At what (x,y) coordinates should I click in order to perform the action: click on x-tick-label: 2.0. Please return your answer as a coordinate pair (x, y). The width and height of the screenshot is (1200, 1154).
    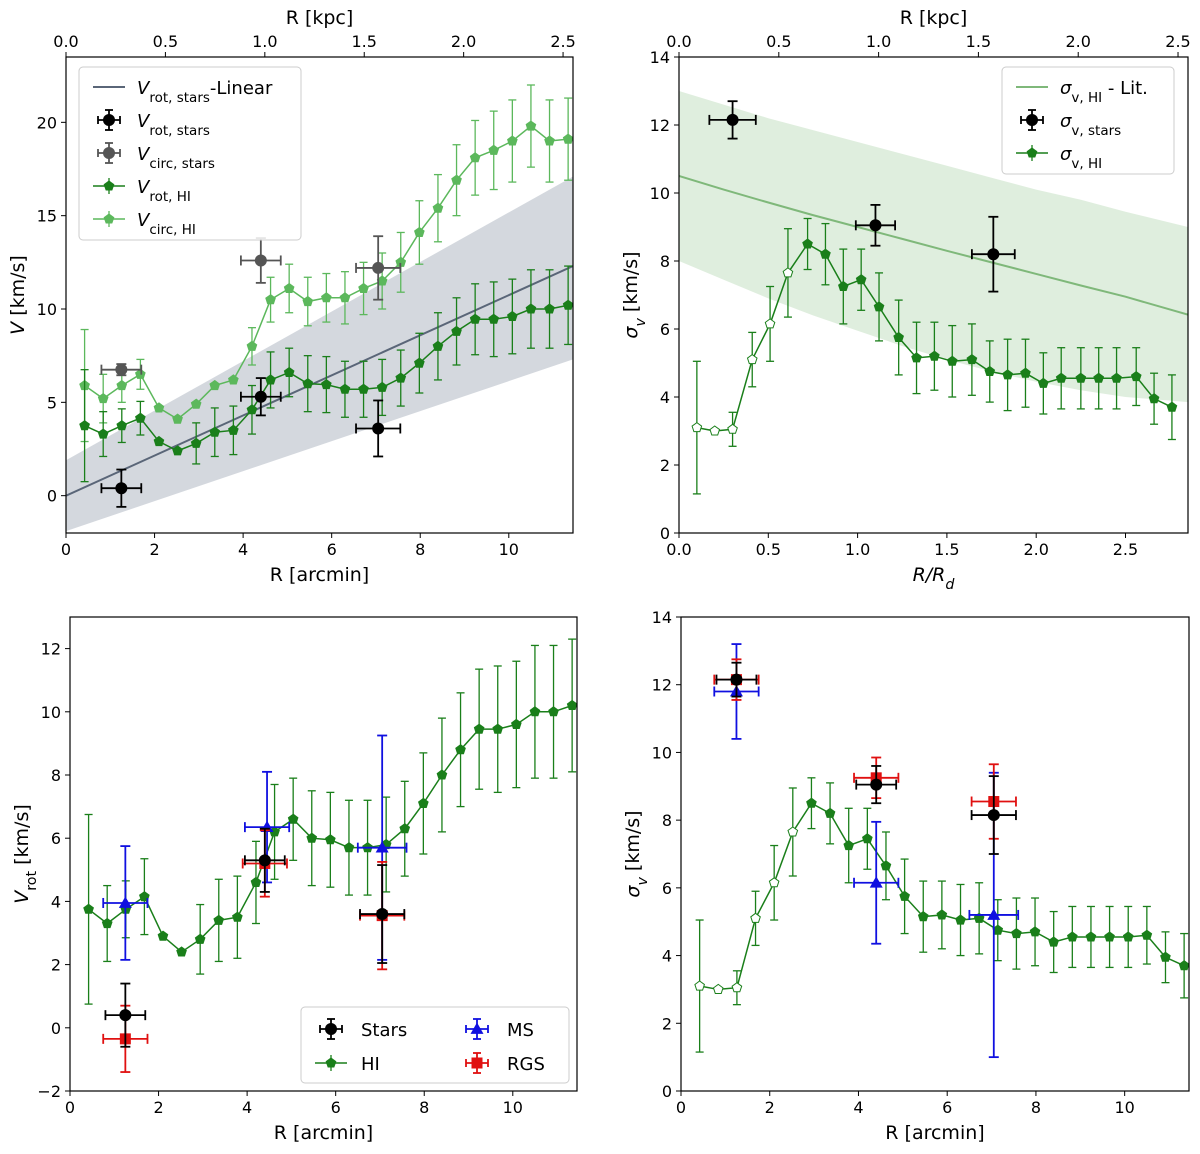
    Looking at the image, I should click on (1035, 549).